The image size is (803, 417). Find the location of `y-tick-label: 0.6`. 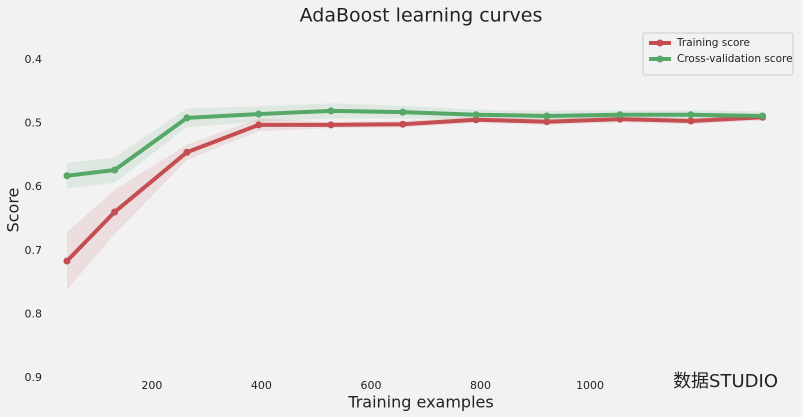

y-tick-label: 0.6 is located at coordinates (34, 186).